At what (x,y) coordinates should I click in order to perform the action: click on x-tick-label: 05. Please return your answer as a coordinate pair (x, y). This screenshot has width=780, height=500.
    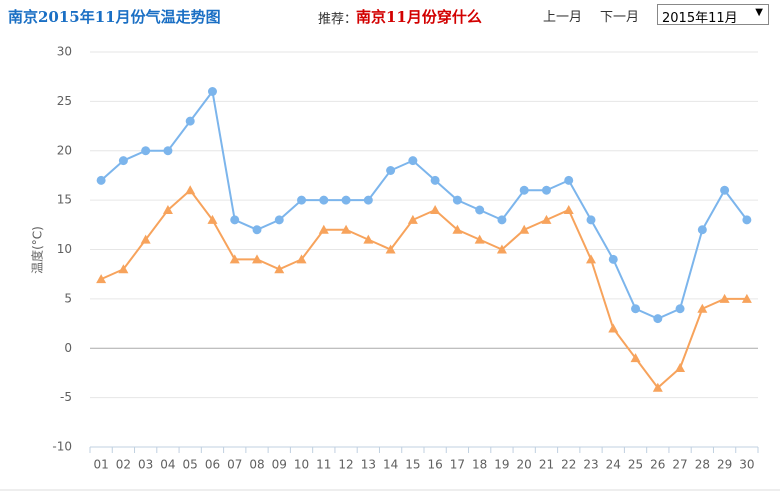
    Looking at the image, I should click on (190, 465).